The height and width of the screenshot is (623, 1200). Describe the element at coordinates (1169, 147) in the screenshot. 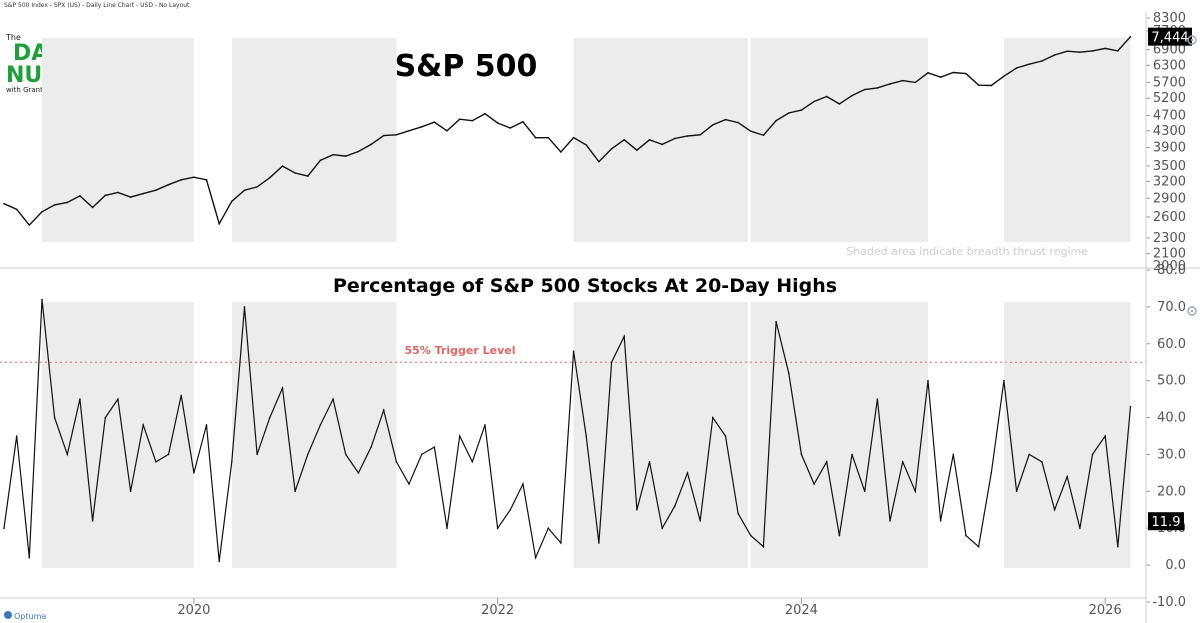

I see `top-y-tick-label: 3900` at that location.